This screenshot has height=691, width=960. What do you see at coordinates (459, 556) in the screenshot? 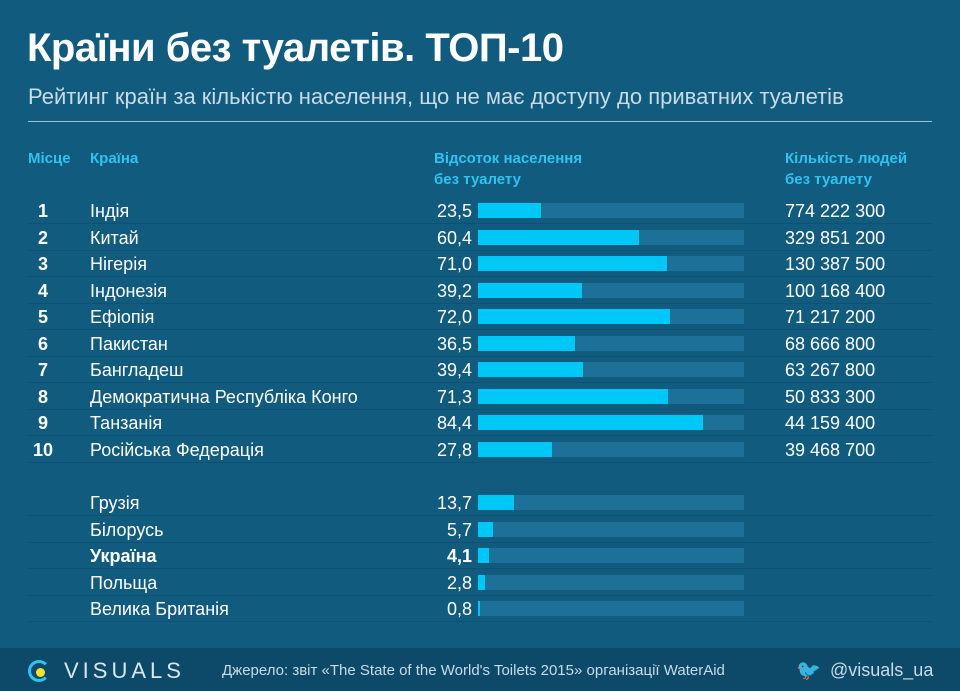
I see `percent-label: 4,1` at bounding box center [459, 556].